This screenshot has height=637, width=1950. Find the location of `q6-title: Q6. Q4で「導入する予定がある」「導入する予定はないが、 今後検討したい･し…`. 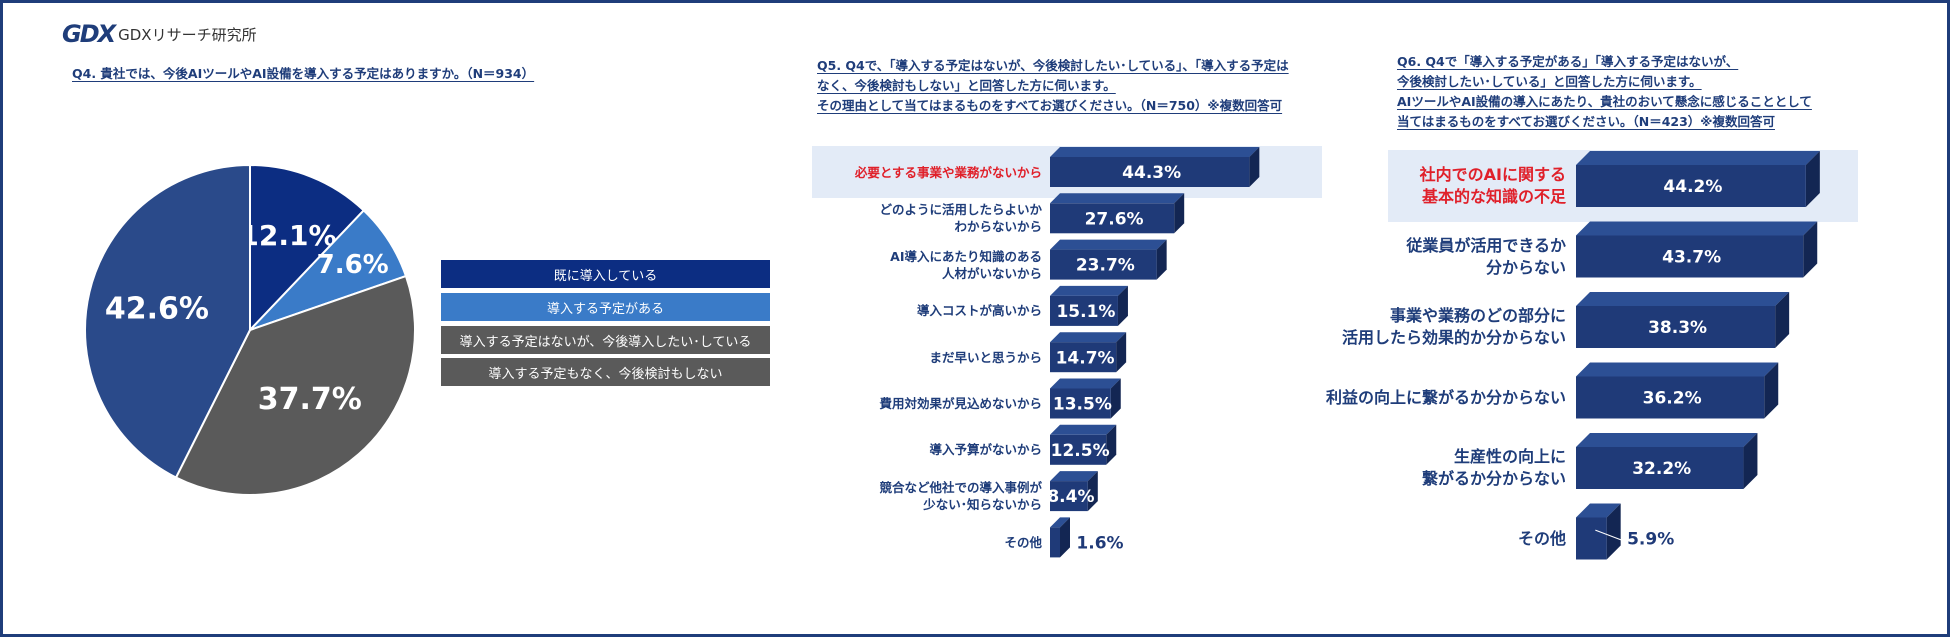

q6-title: Q6. Q4で「導入する予定がある」「導入する予定はないが、 今後検討したい･し… is located at coordinates (1604, 92).